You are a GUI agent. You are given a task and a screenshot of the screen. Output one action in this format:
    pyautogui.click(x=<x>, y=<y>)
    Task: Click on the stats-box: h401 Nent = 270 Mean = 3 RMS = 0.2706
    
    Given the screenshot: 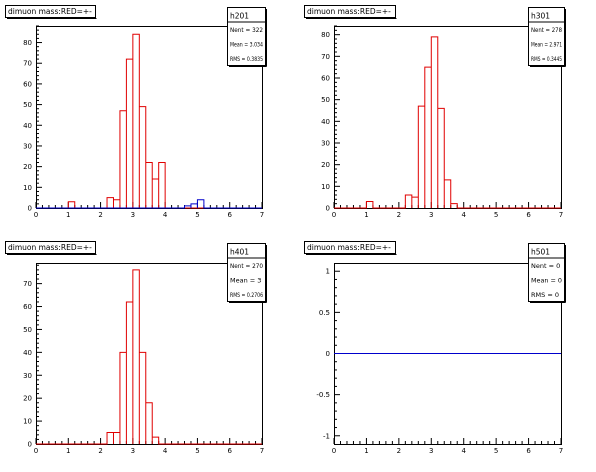 What is the action you would take?
    pyautogui.click(x=247, y=273)
    